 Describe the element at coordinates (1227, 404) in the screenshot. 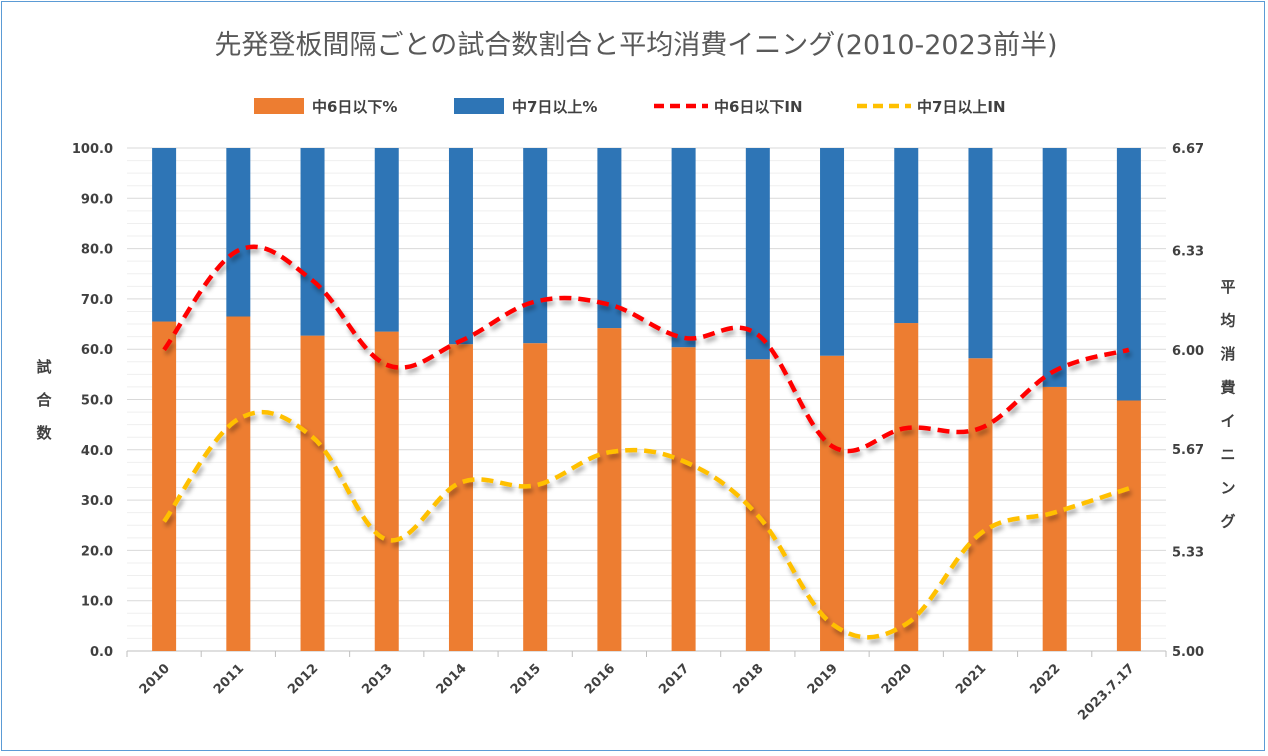

I see `y-axis-title-right: 平均消費イニング` at that location.